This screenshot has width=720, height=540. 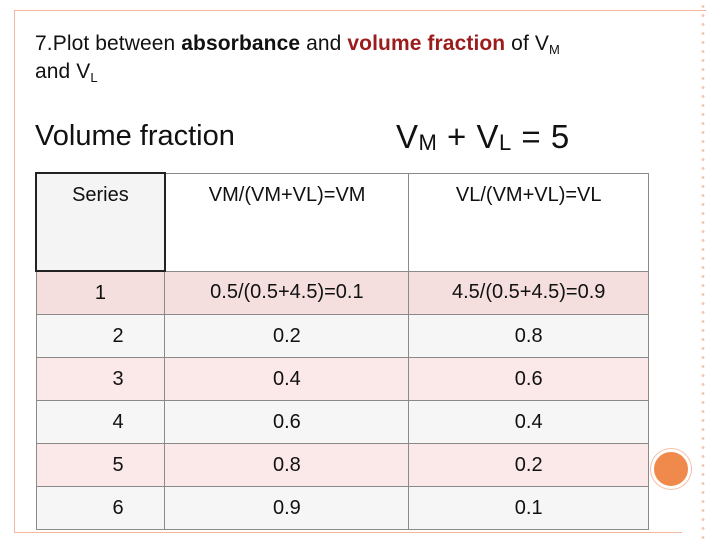 What do you see at coordinates (108, 43) in the screenshot?
I see `title-prefix: 7.Plot between` at bounding box center [108, 43].